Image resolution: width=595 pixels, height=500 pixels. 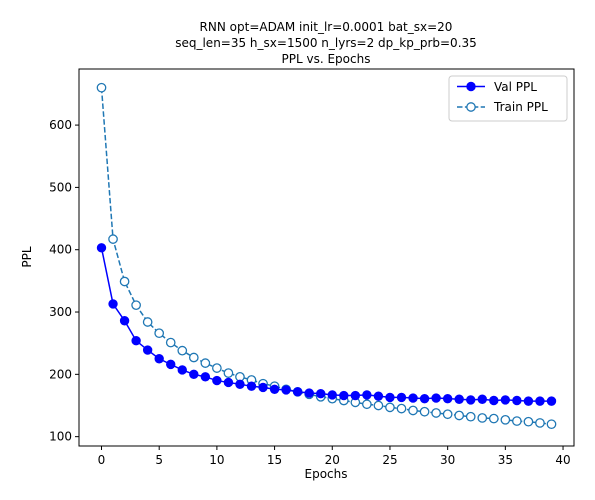 What do you see at coordinates (159, 460) in the screenshot?
I see `x-tick-label: 5` at bounding box center [159, 460].